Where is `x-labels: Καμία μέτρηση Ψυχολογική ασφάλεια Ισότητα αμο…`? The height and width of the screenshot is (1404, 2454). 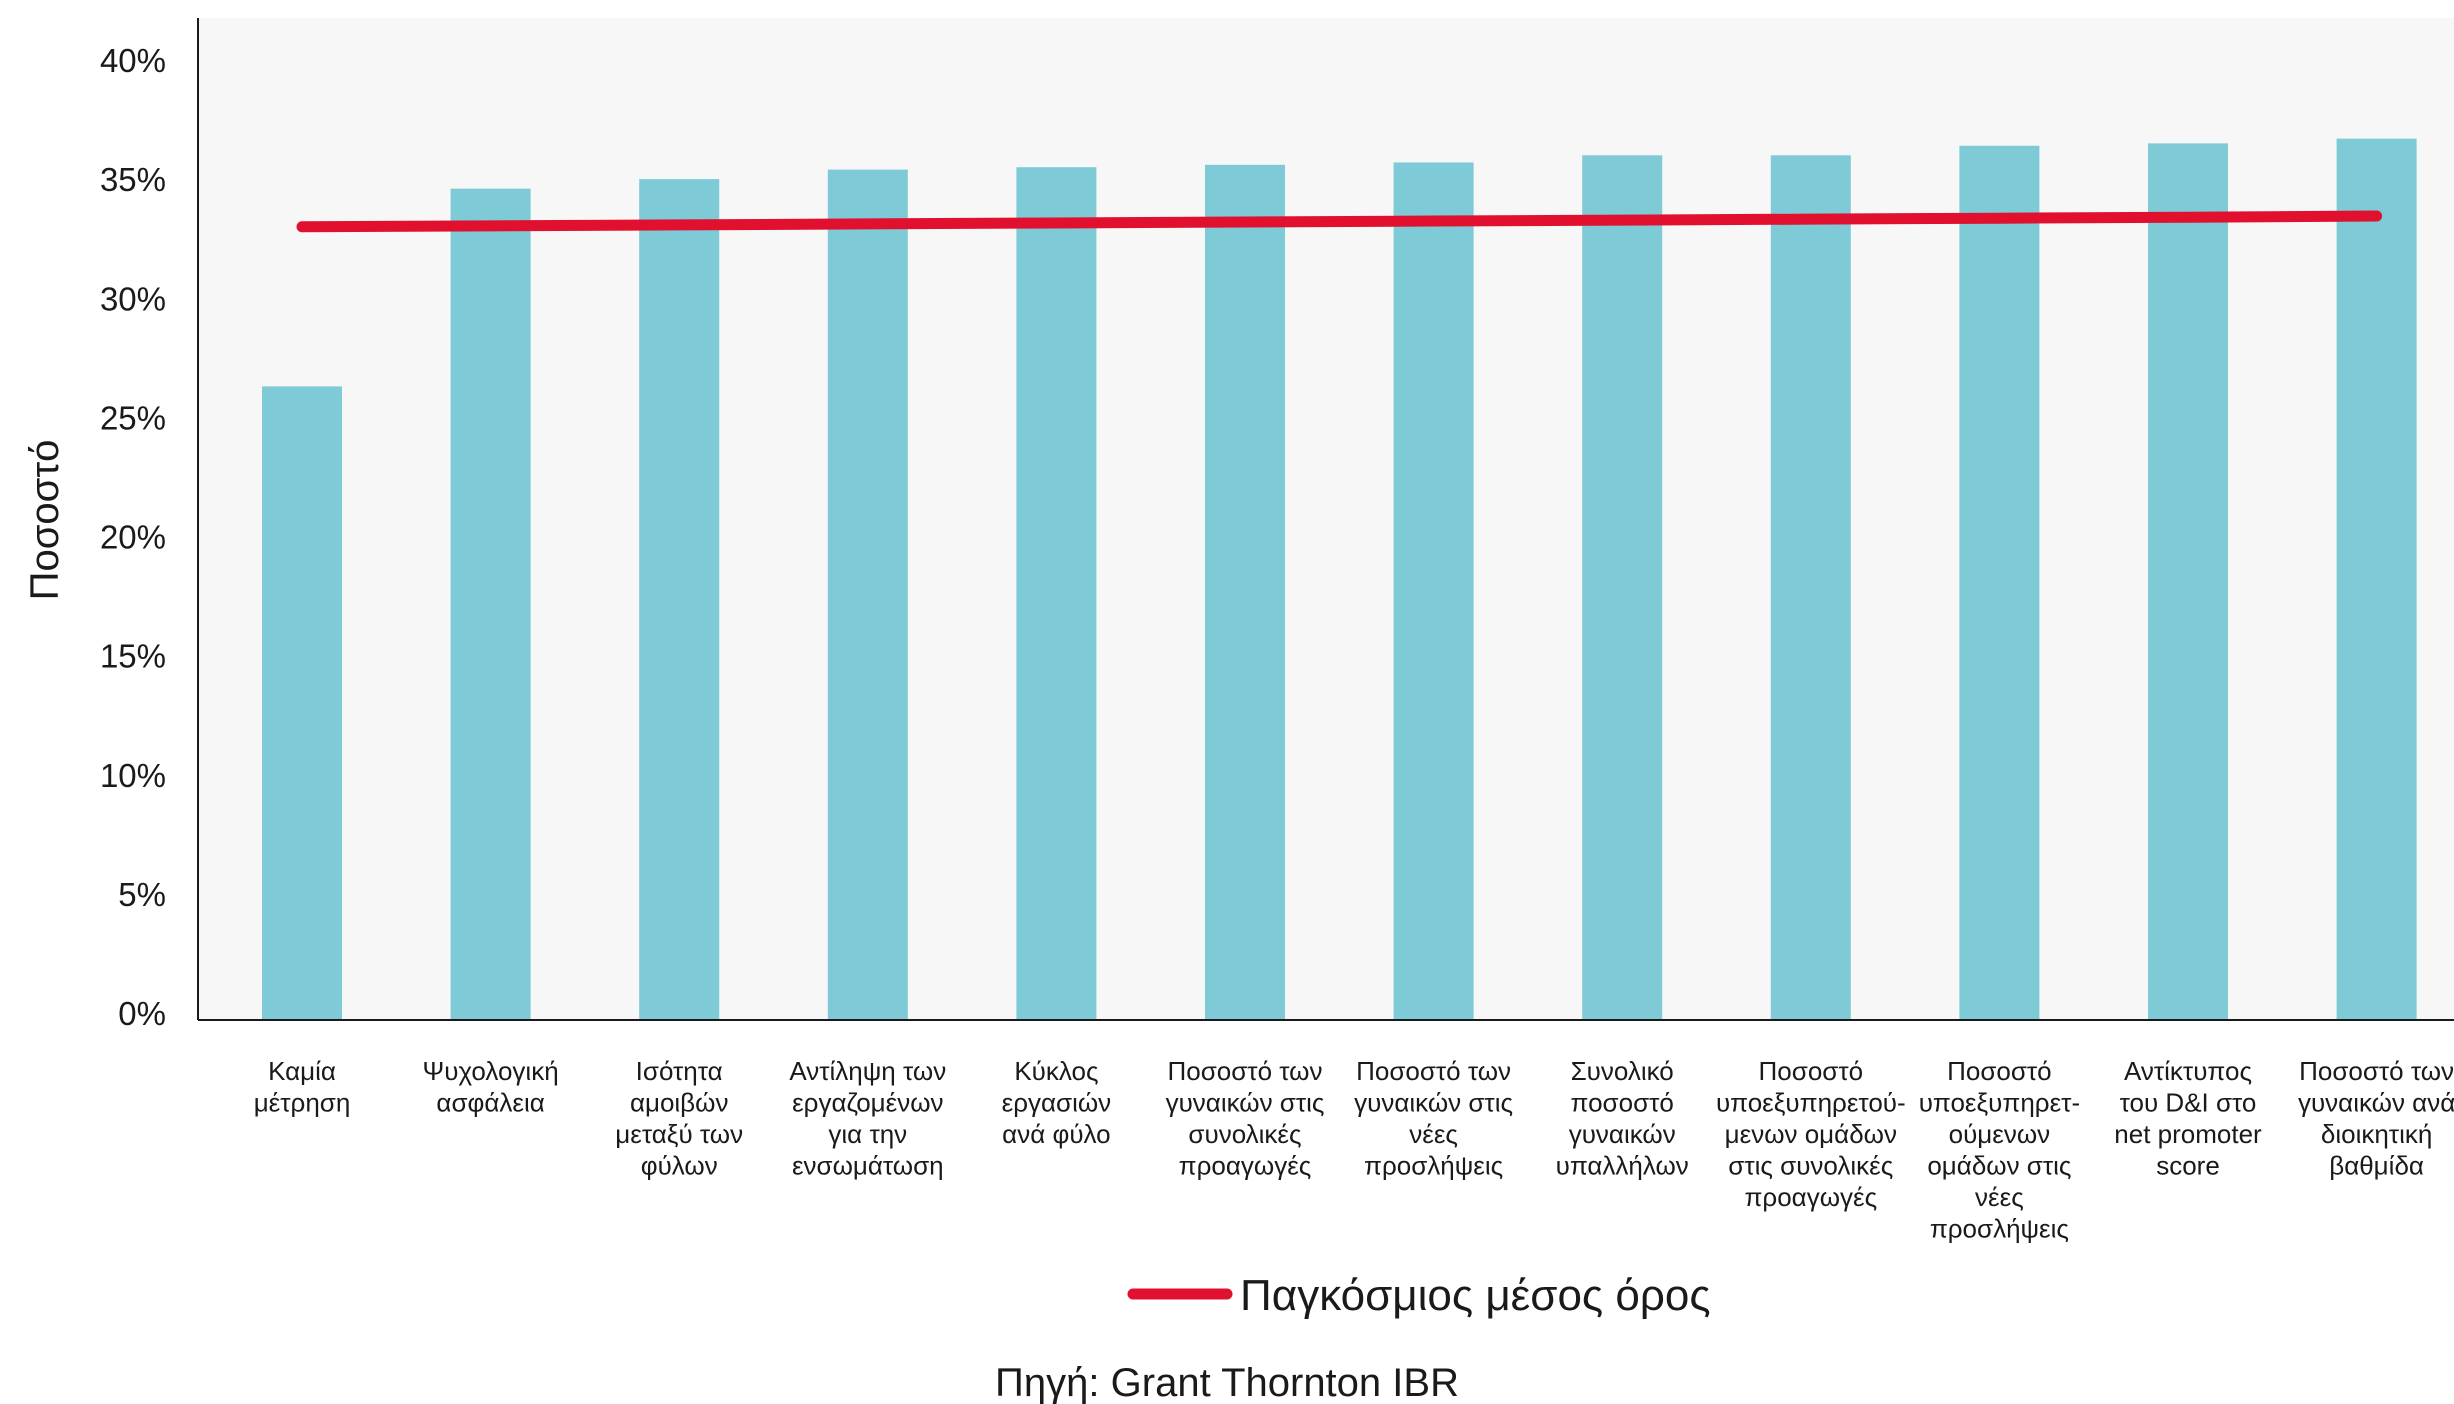 x-labels: Καμία μέτρηση Ψυχολογική ασφάλεια Ισότητα αμο… is located at coordinates (1354, 1150).